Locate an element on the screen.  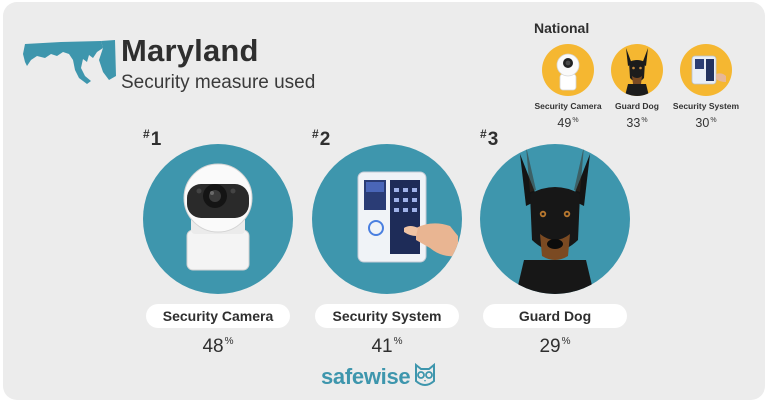
rank-item-label: Security Camera is located at coordinates (218, 316).